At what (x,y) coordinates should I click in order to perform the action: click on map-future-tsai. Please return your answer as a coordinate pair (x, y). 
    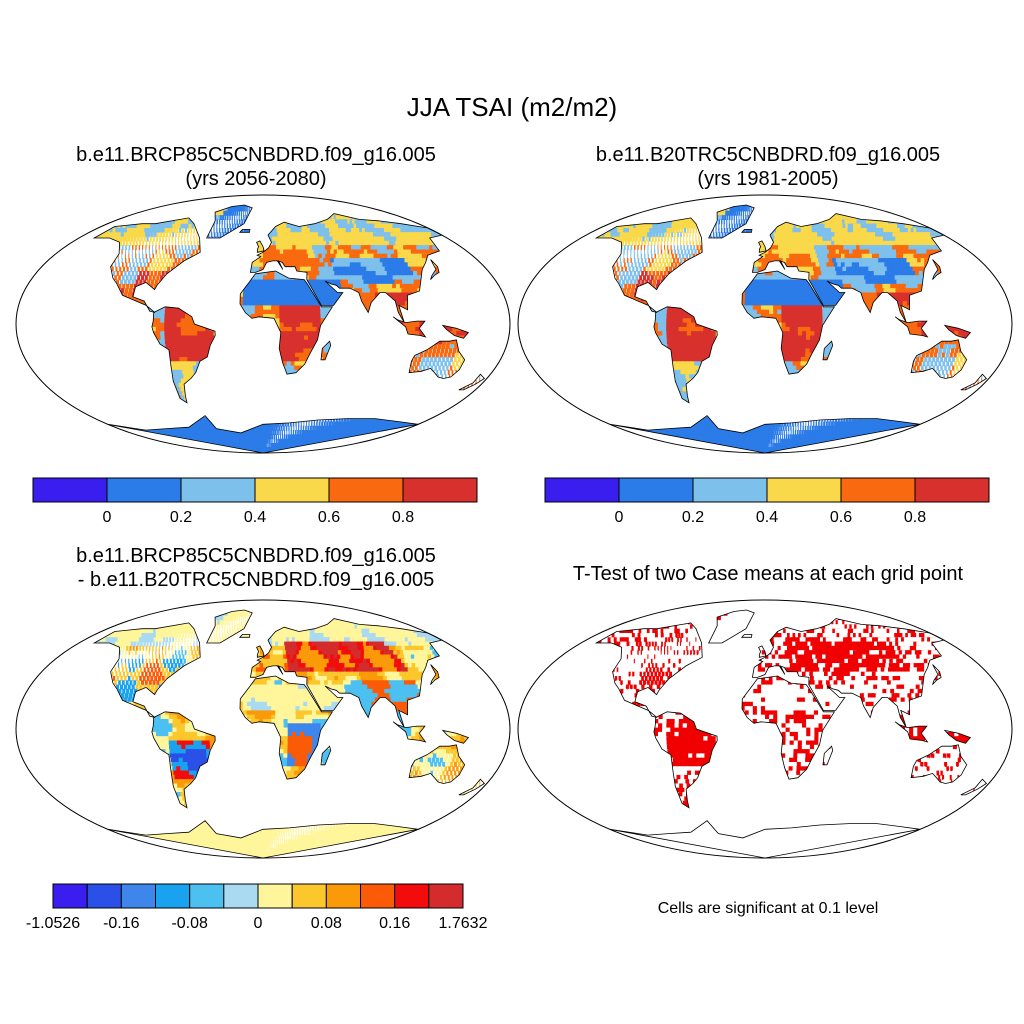
    Looking at the image, I should click on (263, 324).